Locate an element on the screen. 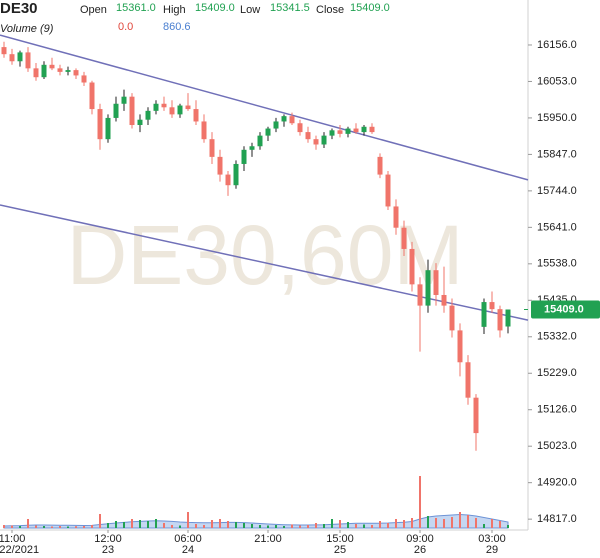  x-date-label: 11/22/2021 is located at coordinates (19, 550).